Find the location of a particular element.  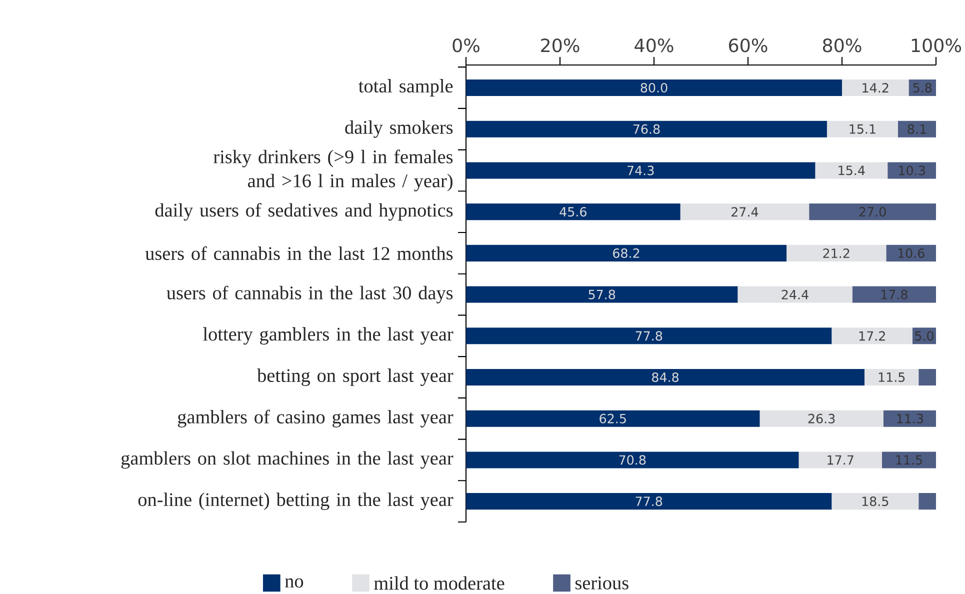

data-label: 62.5 is located at coordinates (613, 419).